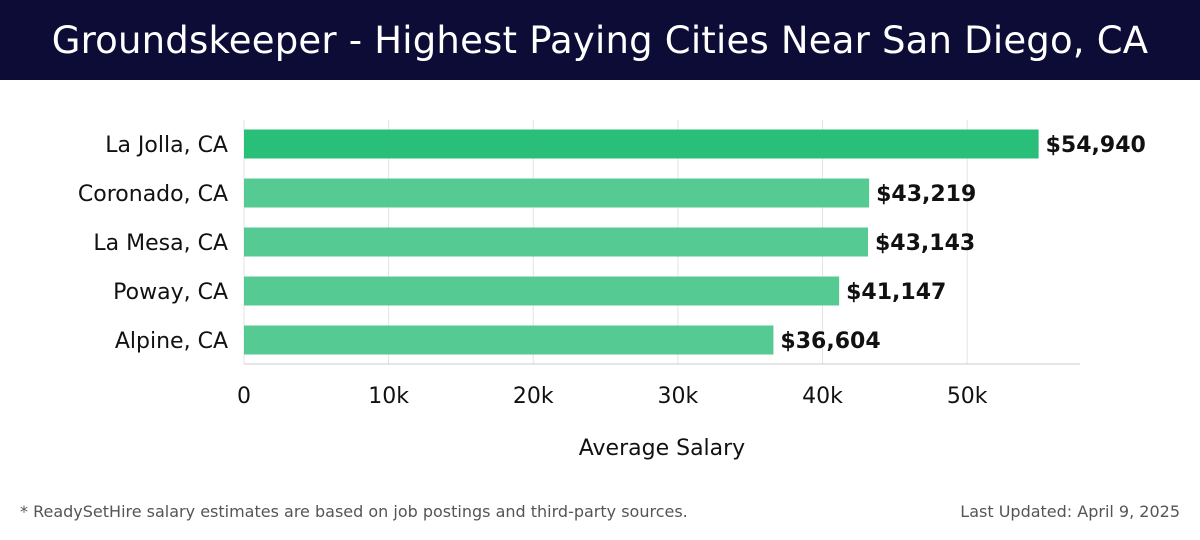 Image resolution: width=1200 pixels, height=540 pixels. I want to click on value-label: $43,143, so click(925, 243).